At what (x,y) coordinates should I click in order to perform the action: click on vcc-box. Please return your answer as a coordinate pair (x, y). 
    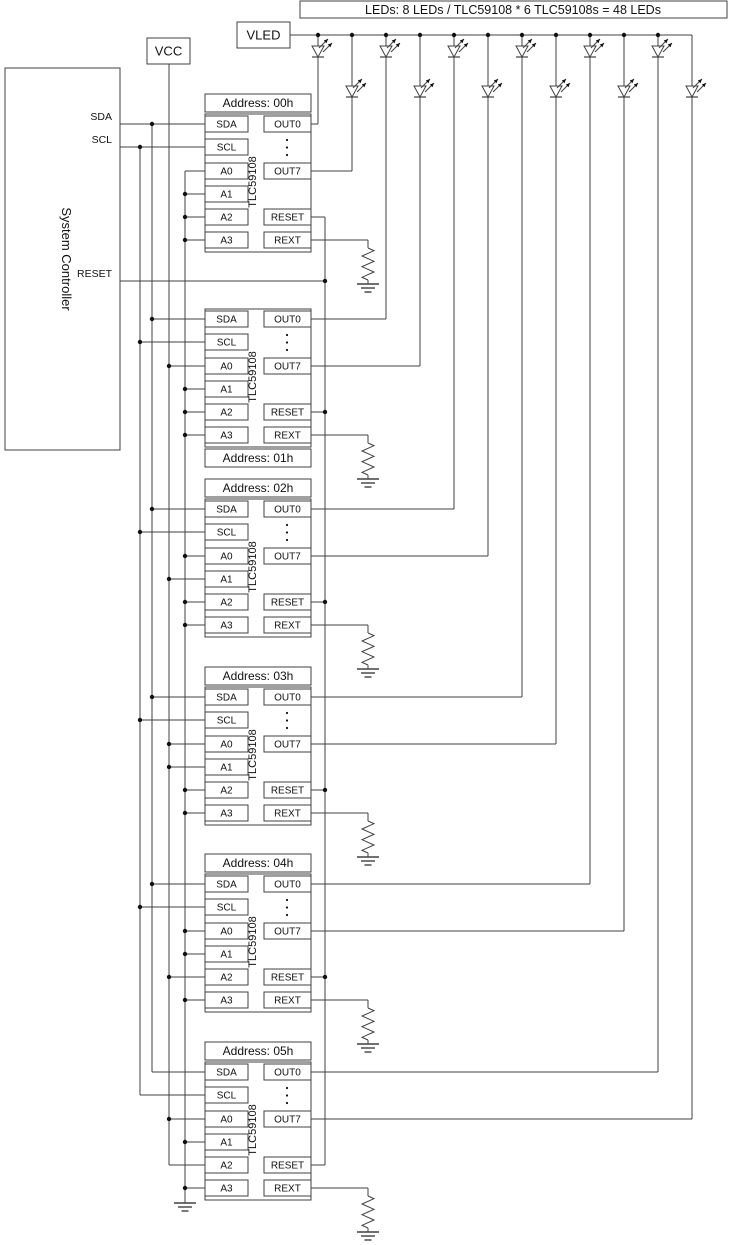
    Looking at the image, I should click on (168, 51).